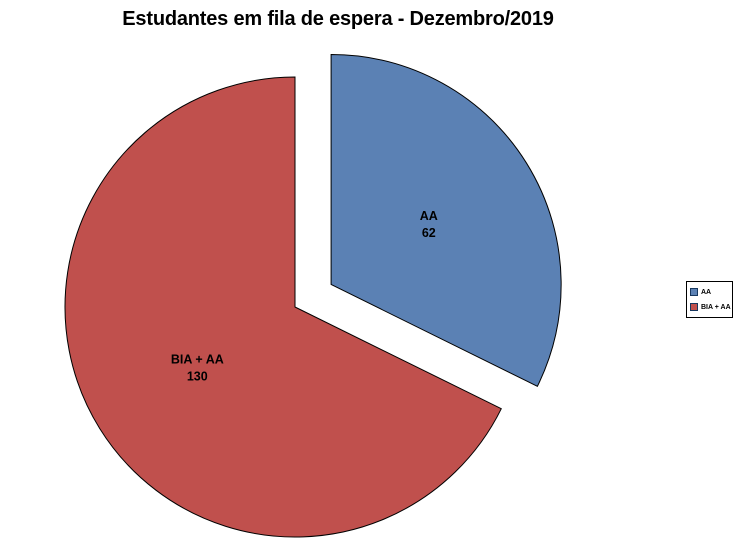 The image size is (738, 559). Describe the element at coordinates (709, 299) in the screenshot. I see `legend: AA BIA + AA` at that location.